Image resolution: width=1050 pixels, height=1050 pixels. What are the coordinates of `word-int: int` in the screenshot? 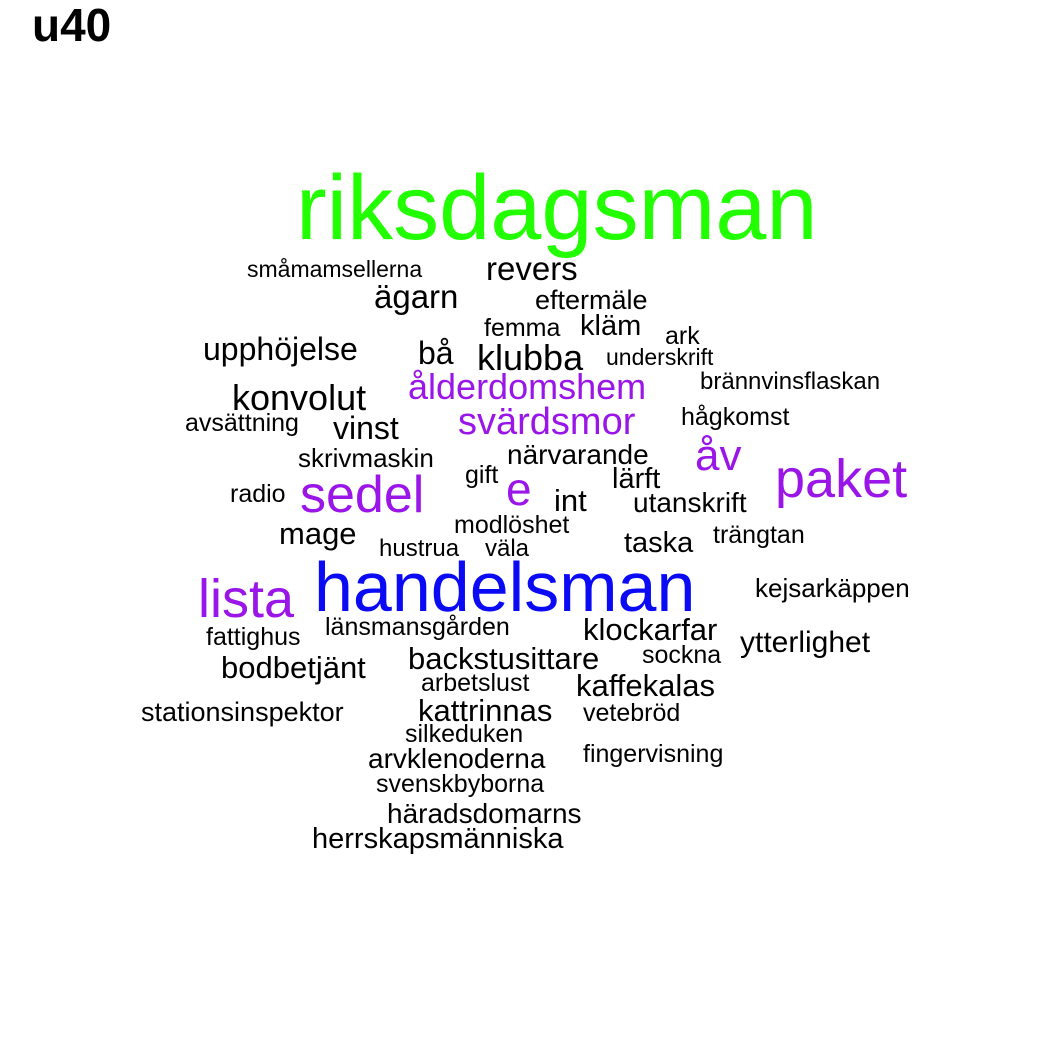 It's located at (570, 500).